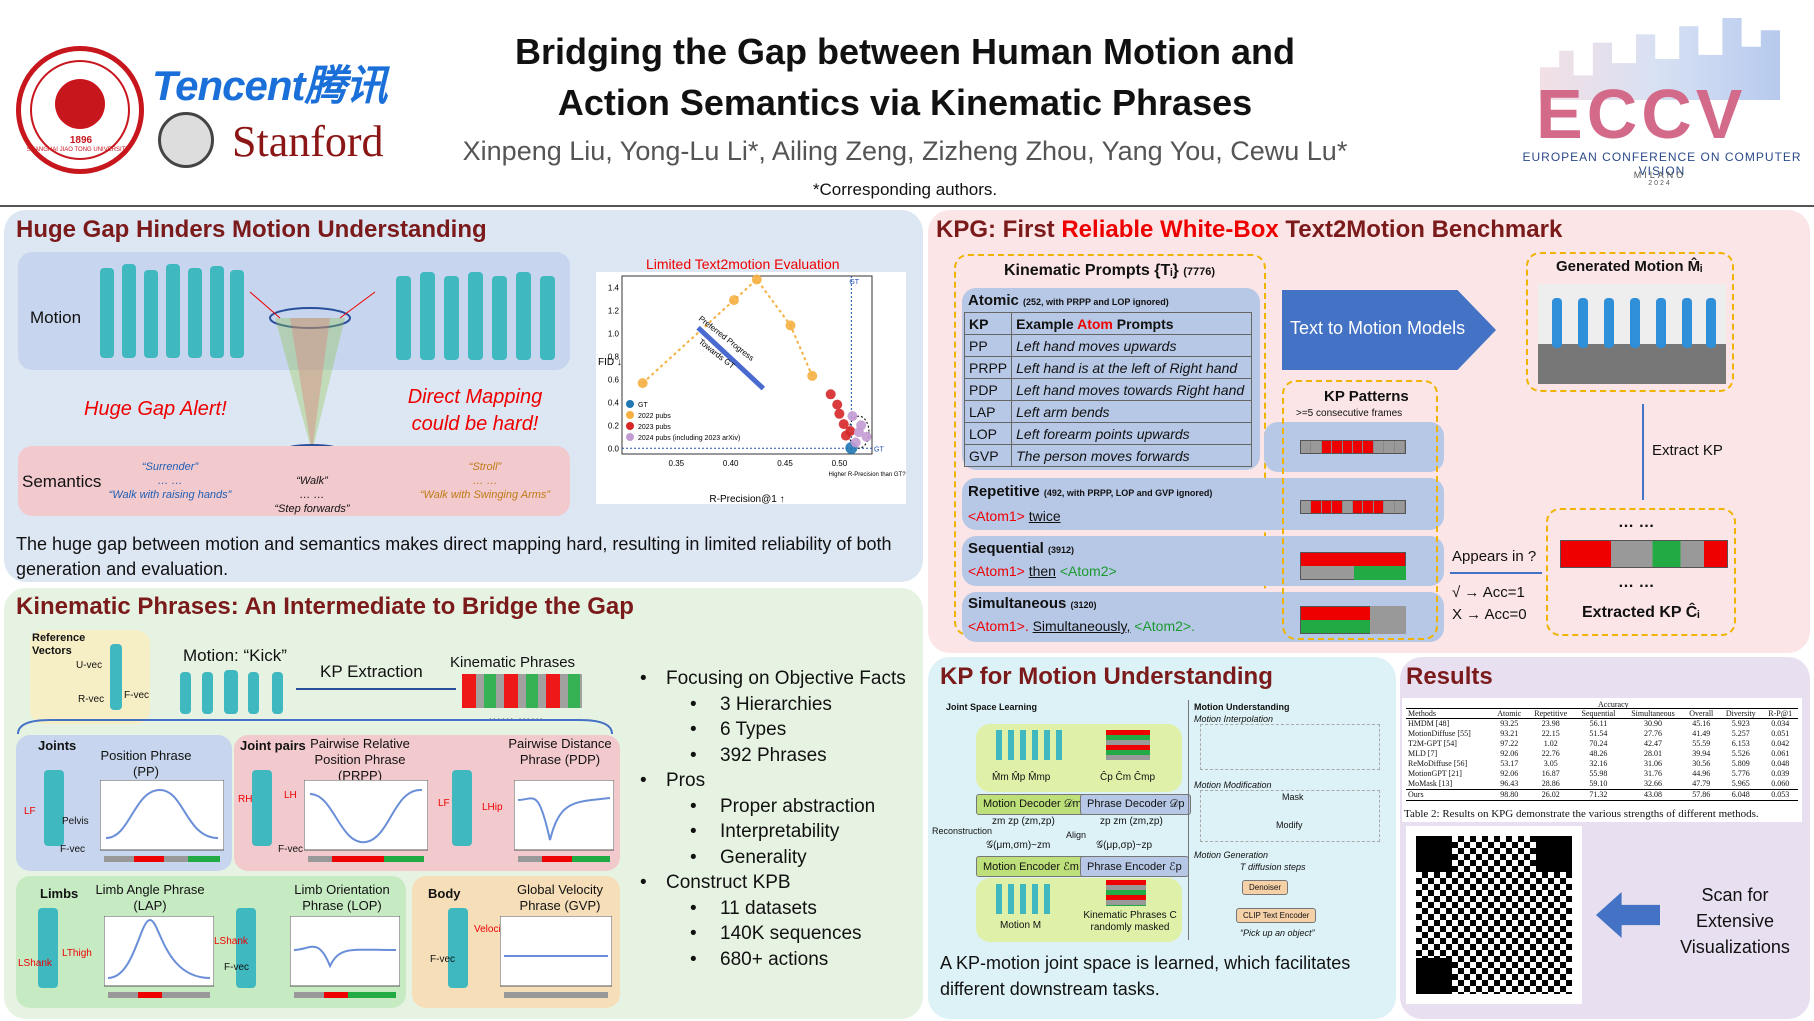 This screenshot has width=1814, height=1021. What do you see at coordinates (360, 759) in the screenshot?
I see `prpp-title: Pairwise Relative Position Phrase (PRPP)` at bounding box center [360, 759].